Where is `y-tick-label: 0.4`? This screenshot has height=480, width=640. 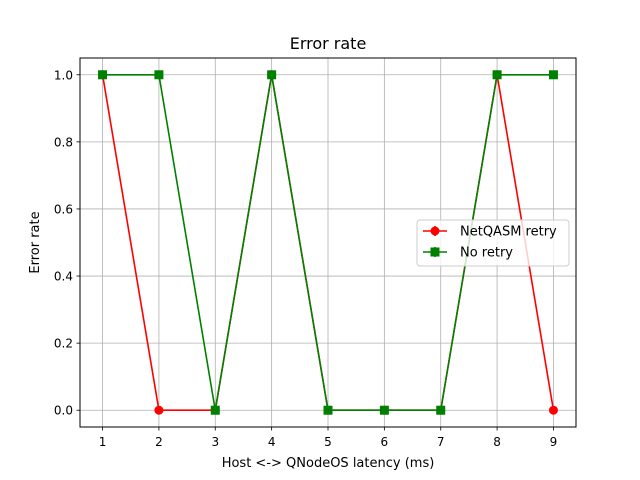 y-tick-label: 0.4 is located at coordinates (63, 277).